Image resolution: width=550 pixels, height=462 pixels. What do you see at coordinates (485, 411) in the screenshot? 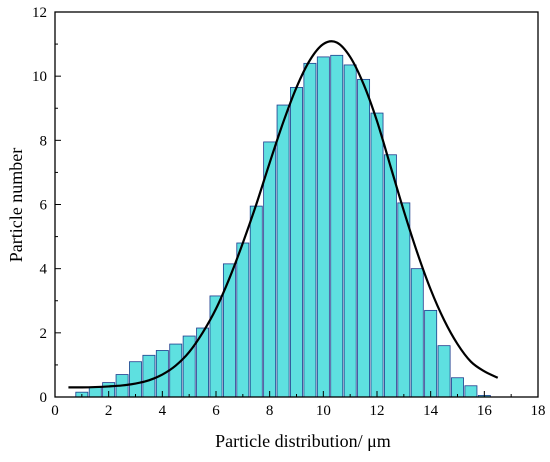
I see `x-tick-label: 16` at bounding box center [485, 411].